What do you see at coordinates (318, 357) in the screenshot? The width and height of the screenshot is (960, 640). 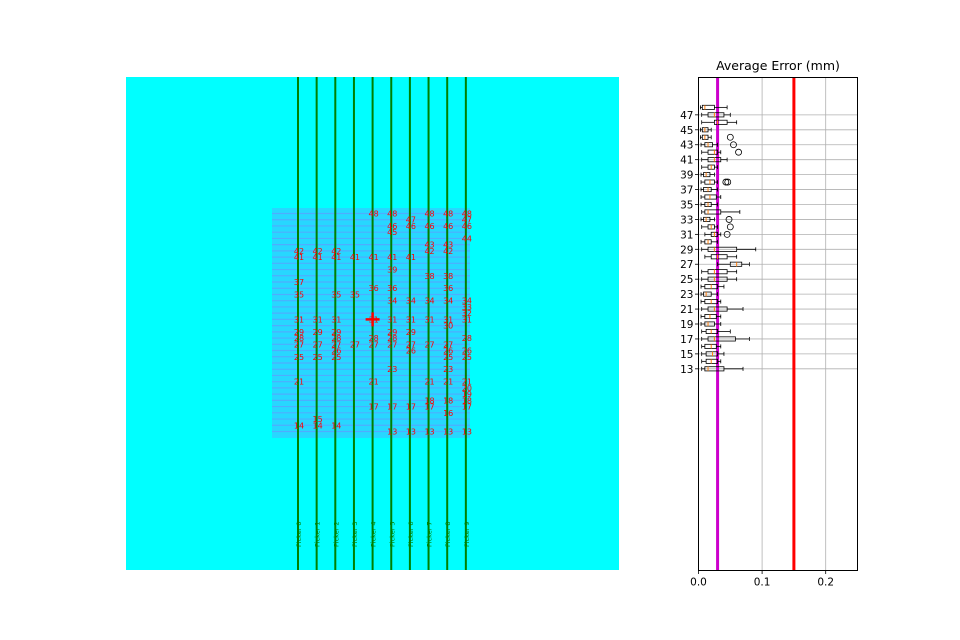 I see `point-label: 25` at bounding box center [318, 357].